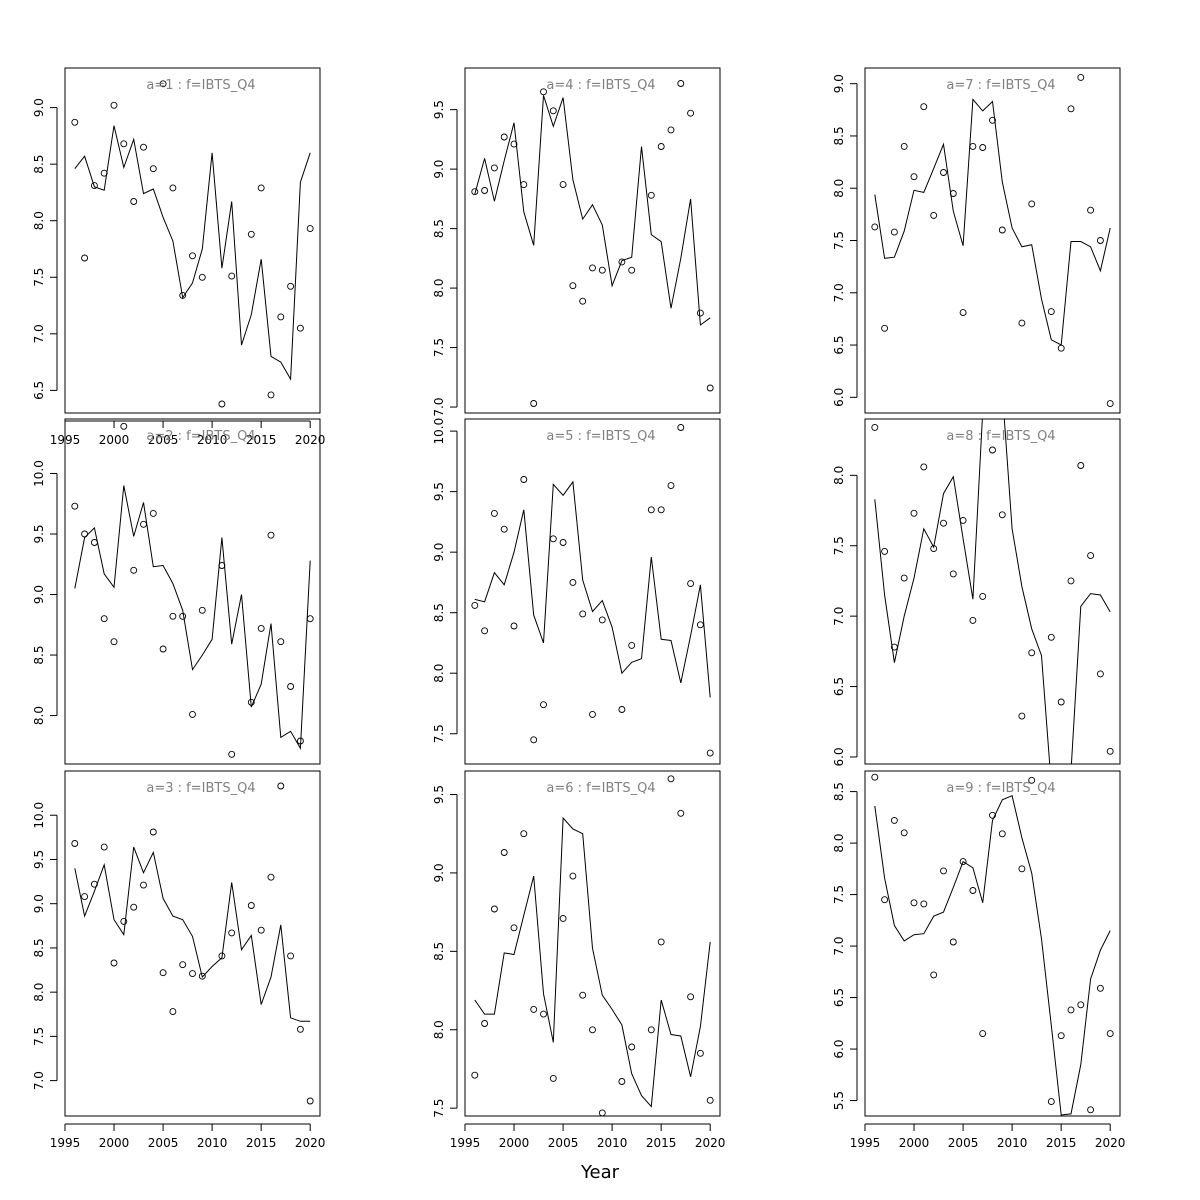  Describe the element at coordinates (563, 1143) in the screenshot. I see `x-tick-label: 2005` at that location.